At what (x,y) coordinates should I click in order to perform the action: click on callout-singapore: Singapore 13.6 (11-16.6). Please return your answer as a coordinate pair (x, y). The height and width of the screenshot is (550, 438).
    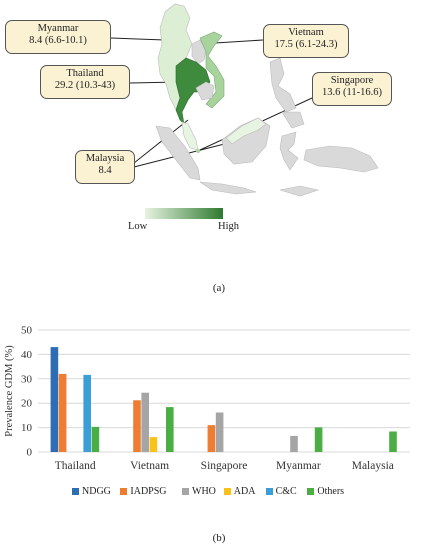
    Looking at the image, I should click on (352, 89).